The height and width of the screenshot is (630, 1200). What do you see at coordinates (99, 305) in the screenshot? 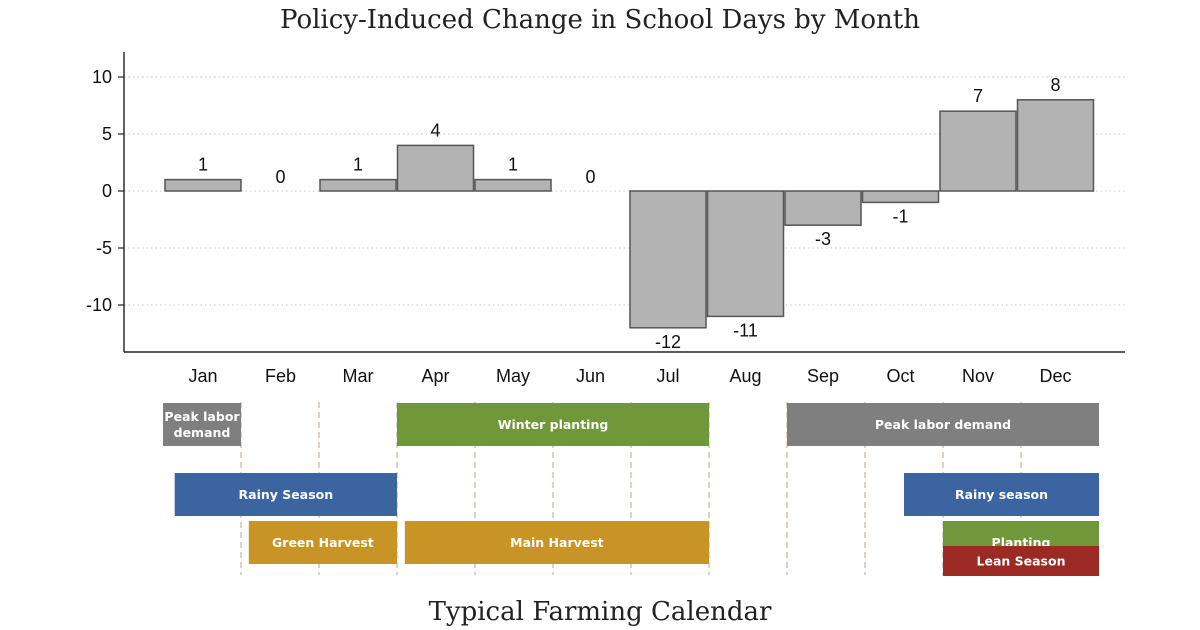
I see `y-tick-label: -10` at bounding box center [99, 305].